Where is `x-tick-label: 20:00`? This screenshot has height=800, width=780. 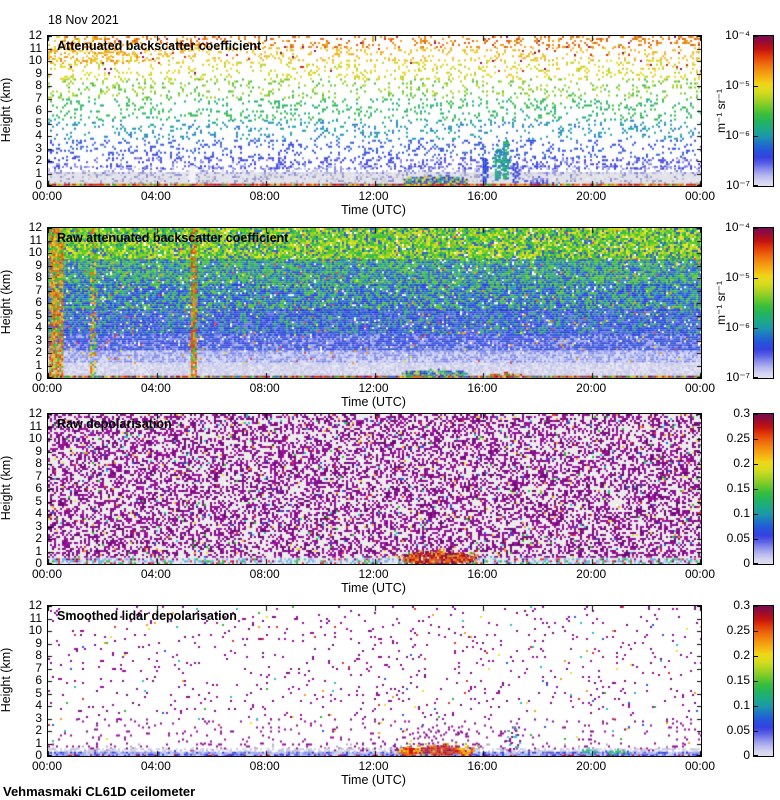 x-tick-label: 20:00 is located at coordinates (591, 574).